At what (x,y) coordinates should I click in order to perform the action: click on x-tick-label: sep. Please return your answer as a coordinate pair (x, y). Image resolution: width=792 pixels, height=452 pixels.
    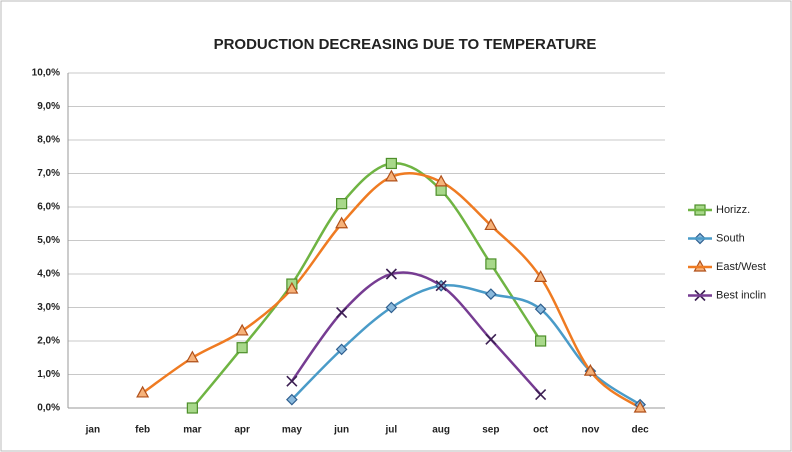
    Looking at the image, I should click on (490, 430).